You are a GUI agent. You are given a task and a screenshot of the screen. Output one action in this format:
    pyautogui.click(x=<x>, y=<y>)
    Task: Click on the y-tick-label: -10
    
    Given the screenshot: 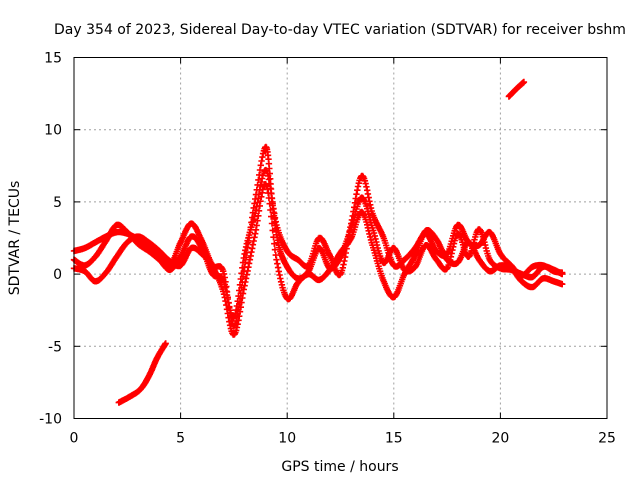 What is the action you would take?
    pyautogui.click(x=50, y=420)
    